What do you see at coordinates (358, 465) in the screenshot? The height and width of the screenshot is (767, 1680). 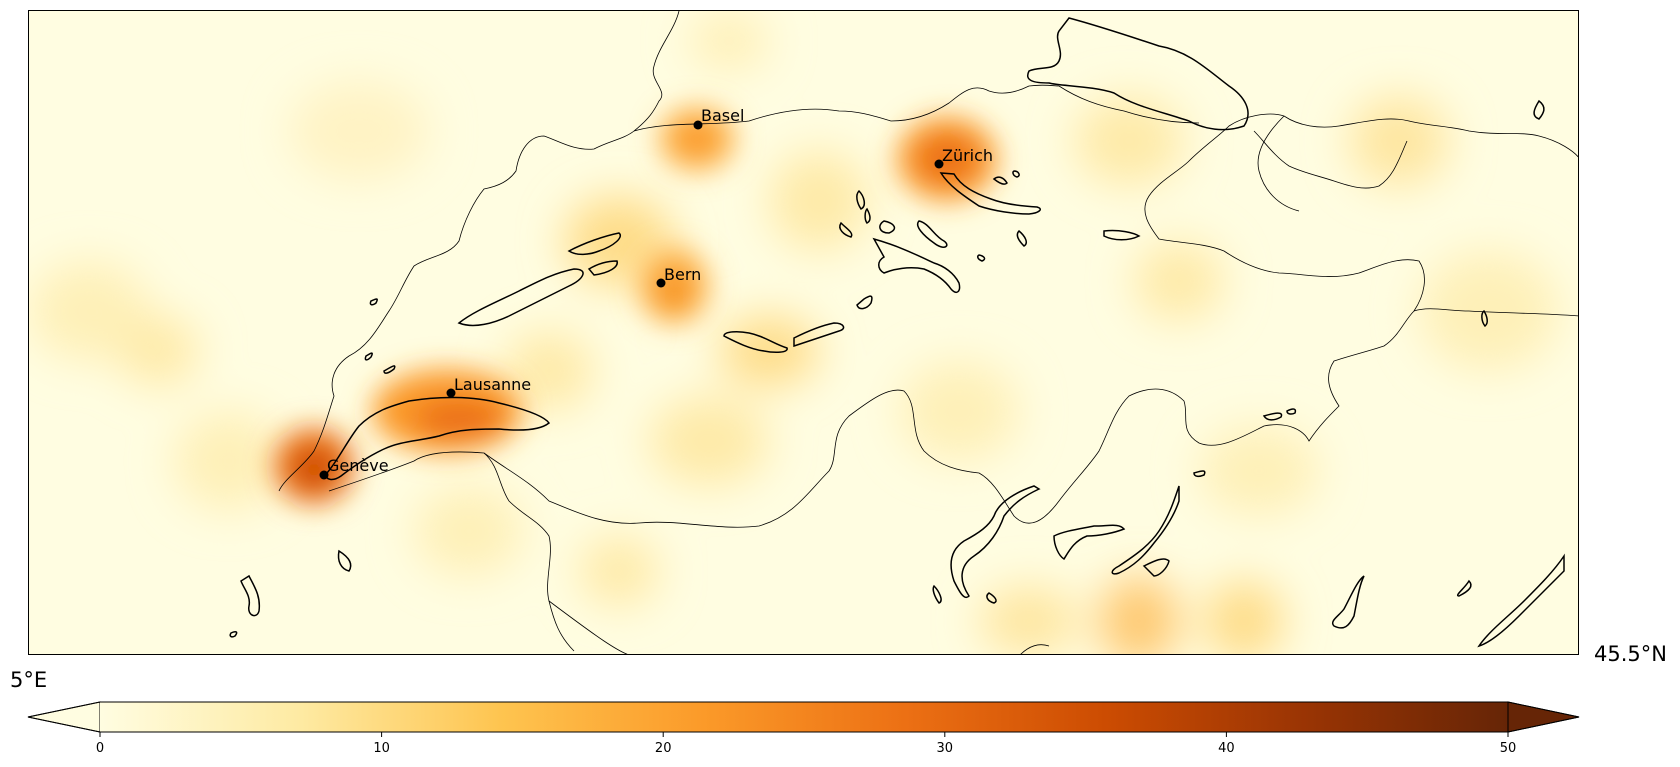 I see `city-label: Genève` at bounding box center [358, 465].